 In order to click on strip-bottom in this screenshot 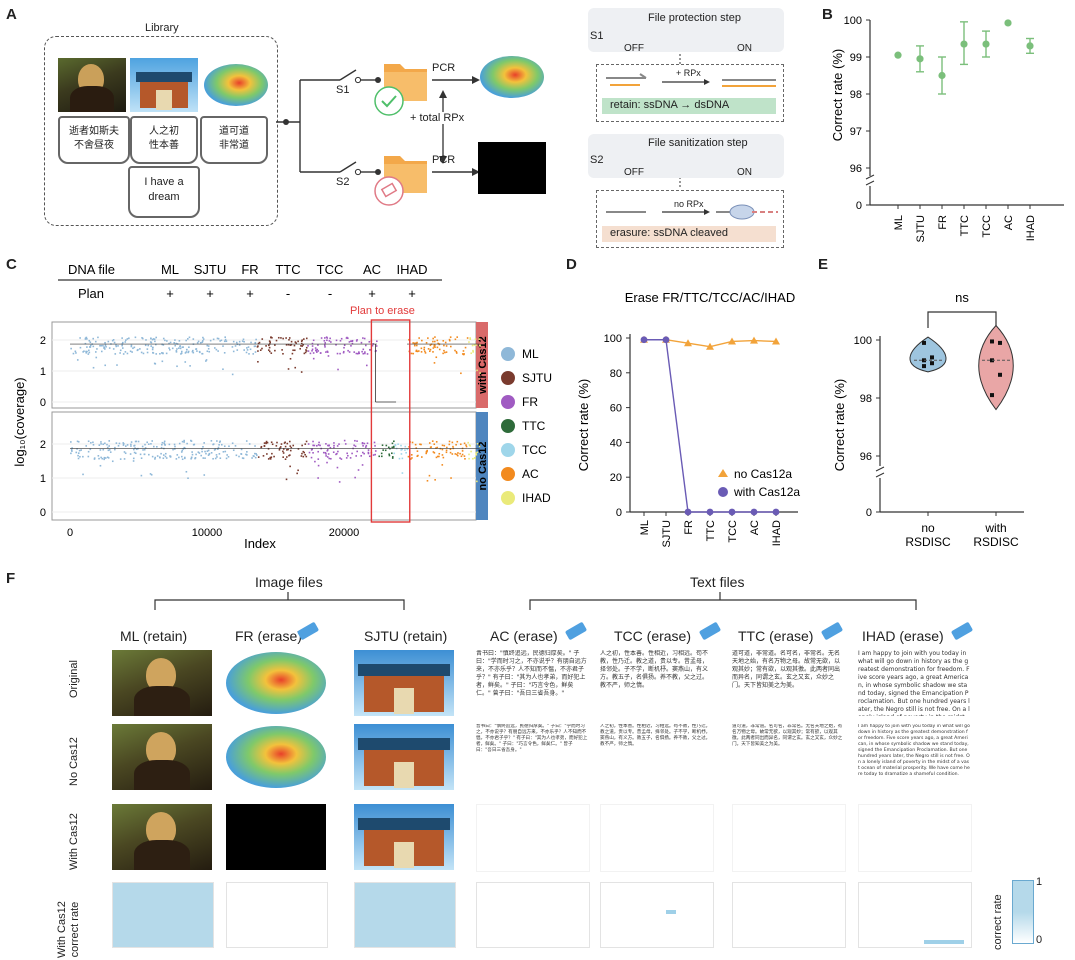, I will do `click(482, 466)`.